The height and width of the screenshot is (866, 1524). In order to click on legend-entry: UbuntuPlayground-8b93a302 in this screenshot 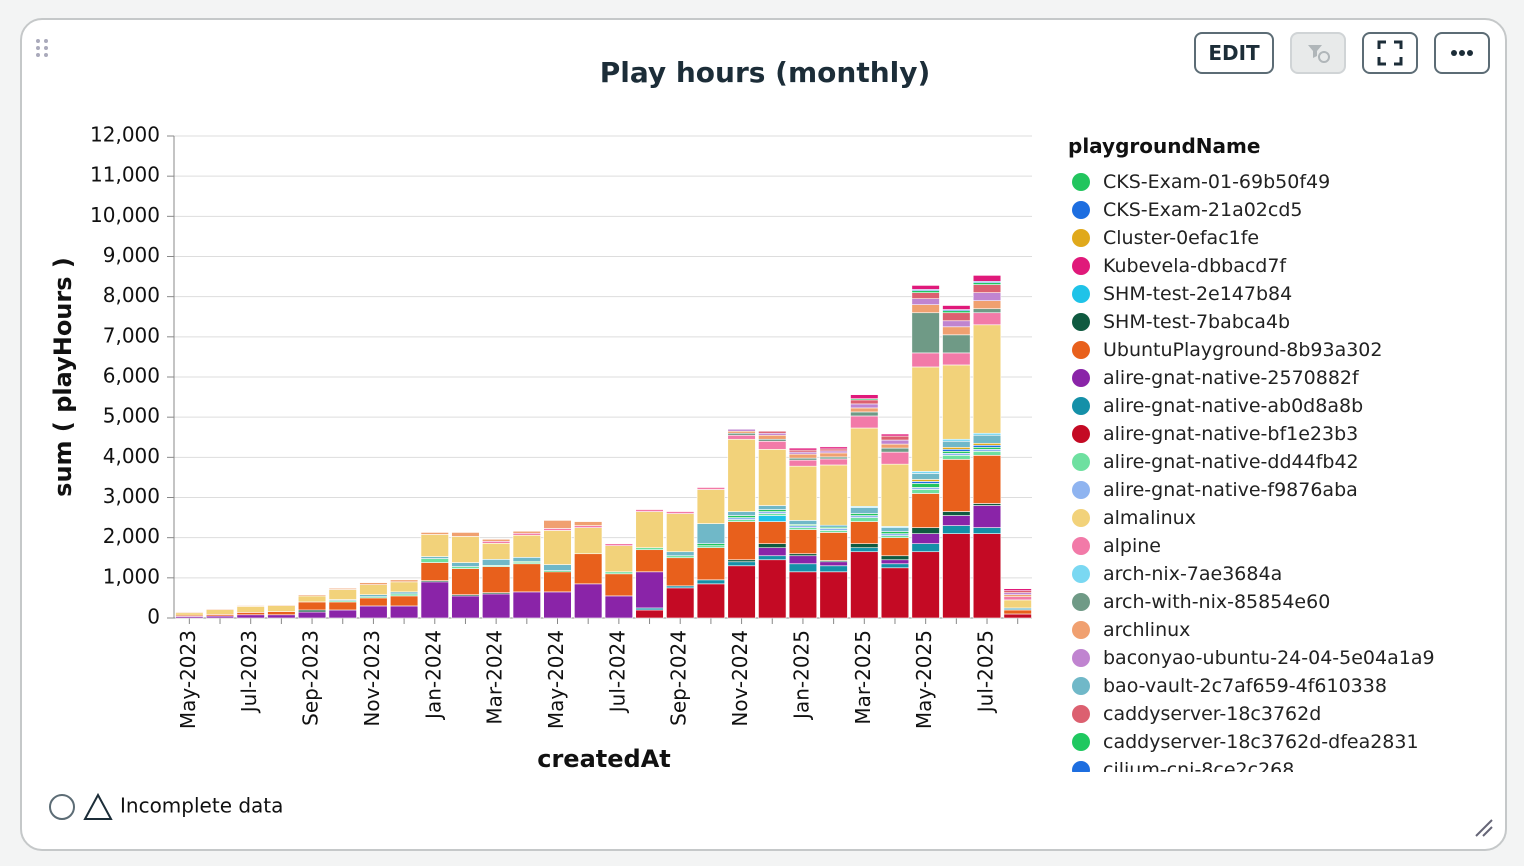, I will do `click(1281, 350)`.